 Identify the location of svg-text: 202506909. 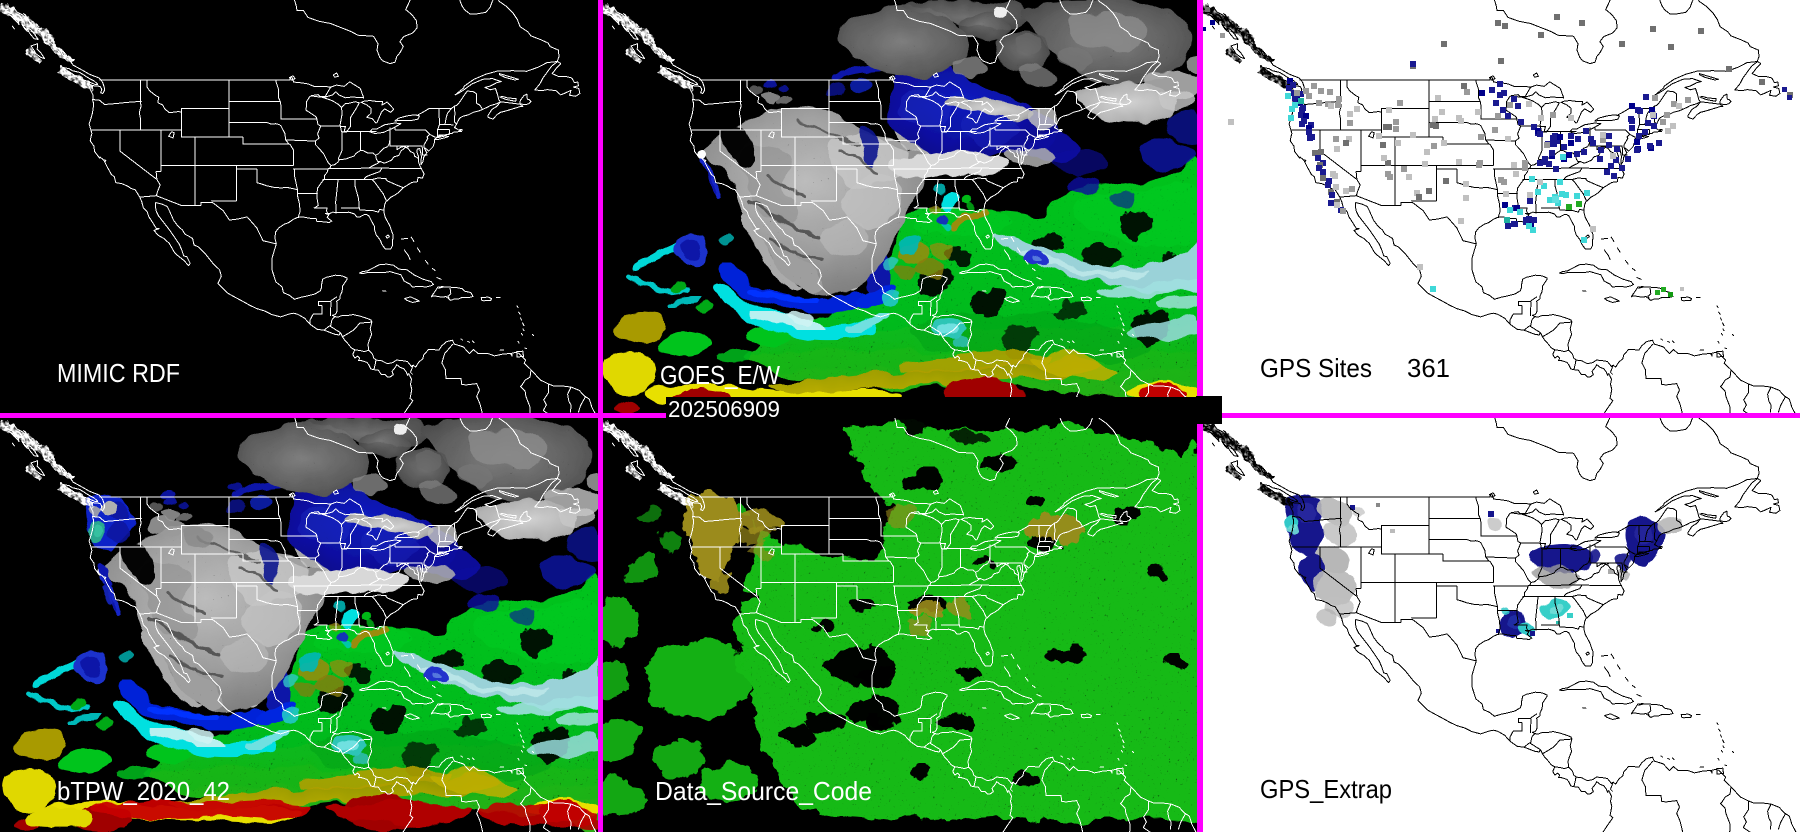
(724, 409).